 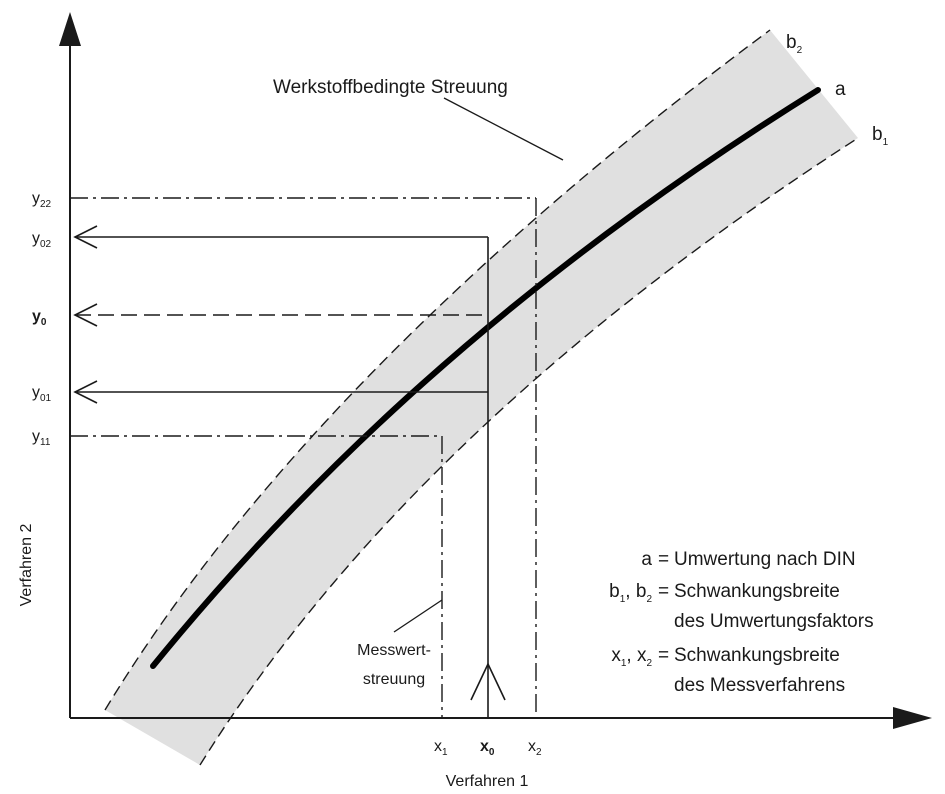 What do you see at coordinates (280, 392) in the screenshot?
I see `arrow-y01` at bounding box center [280, 392].